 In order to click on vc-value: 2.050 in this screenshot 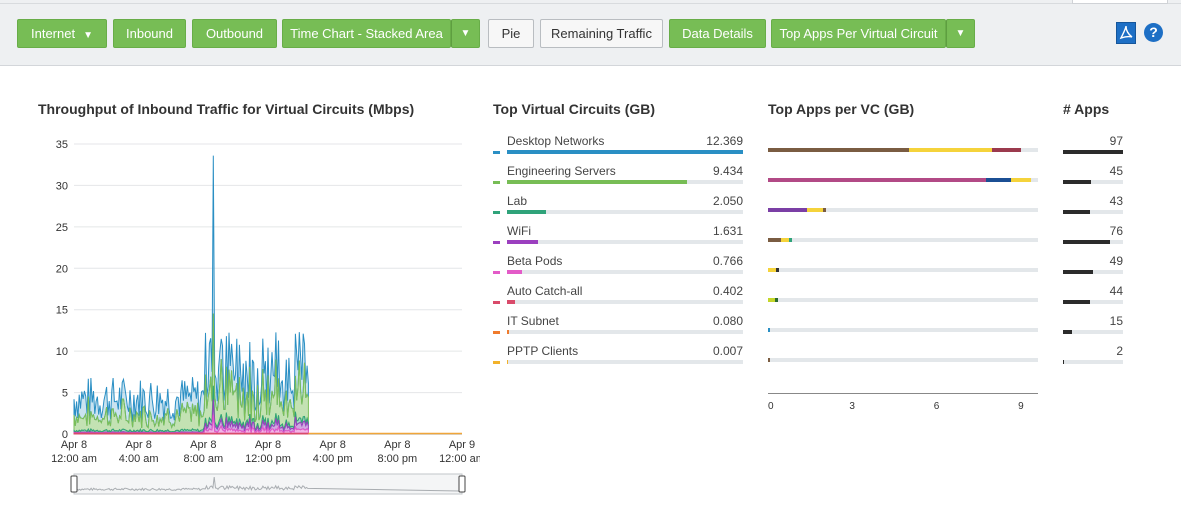, I will do `click(727, 201)`.